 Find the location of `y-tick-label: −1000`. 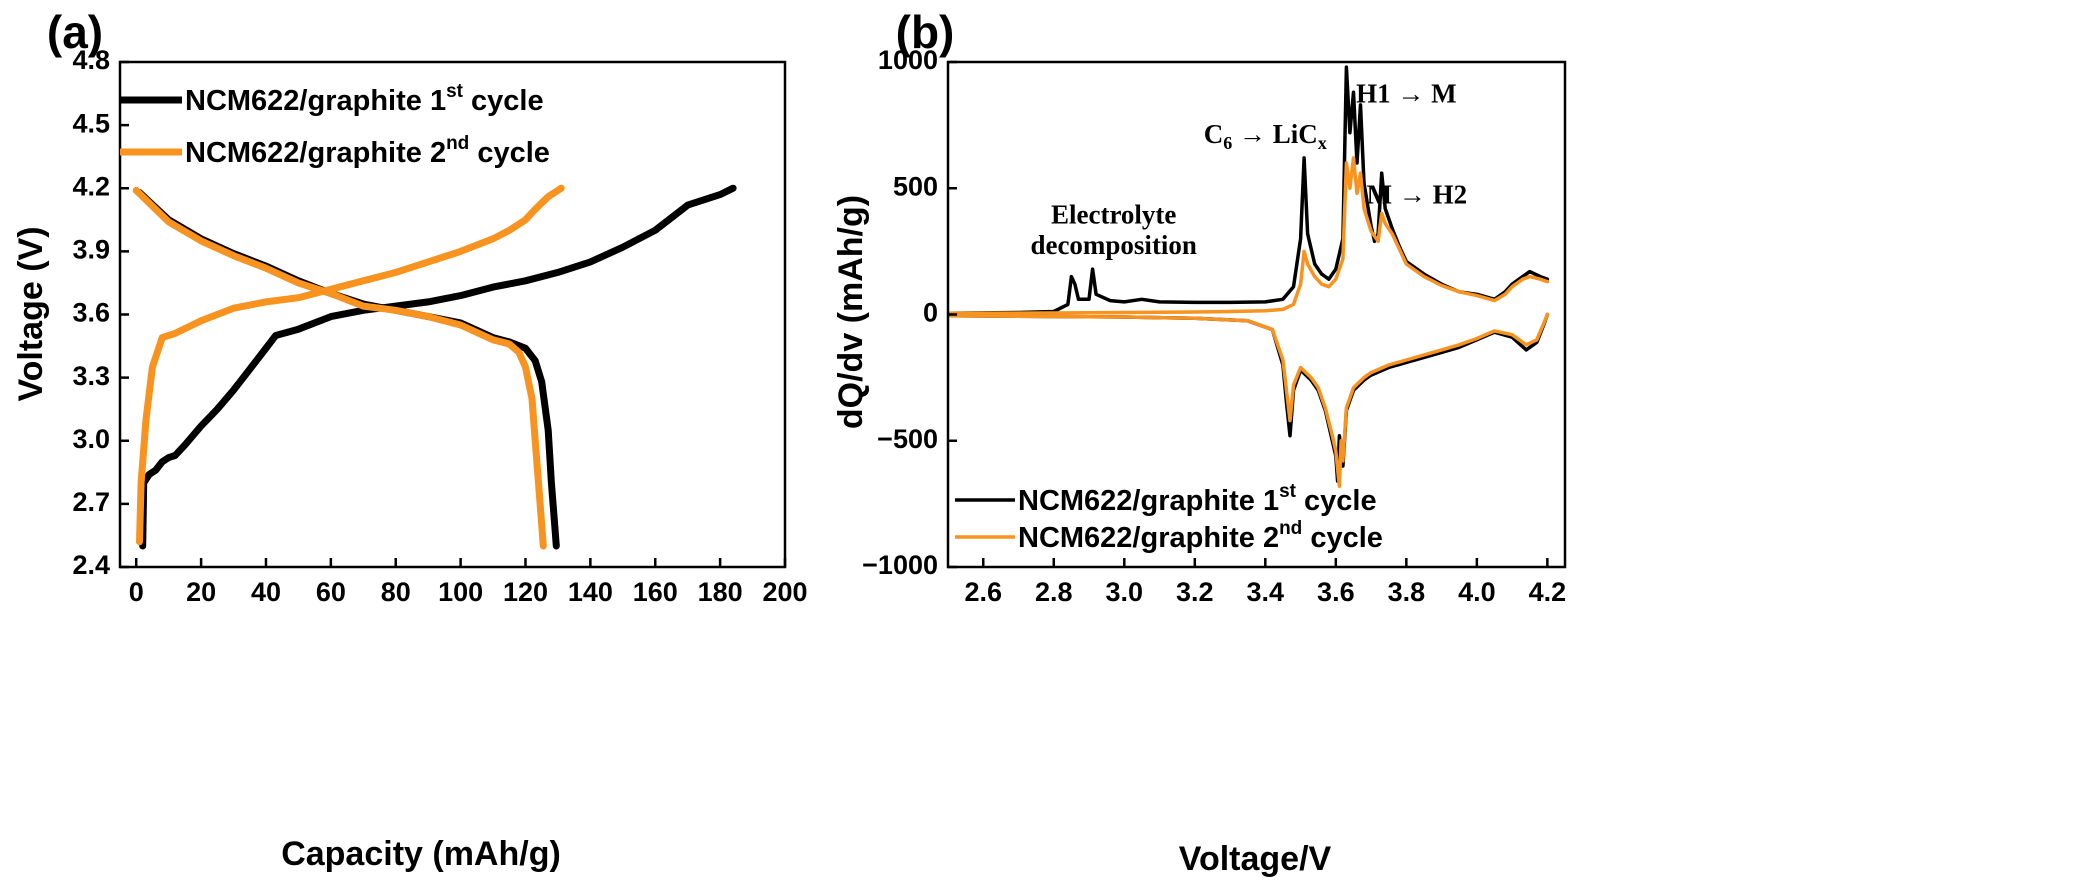

y-tick-label: −1000 is located at coordinates (900, 565).